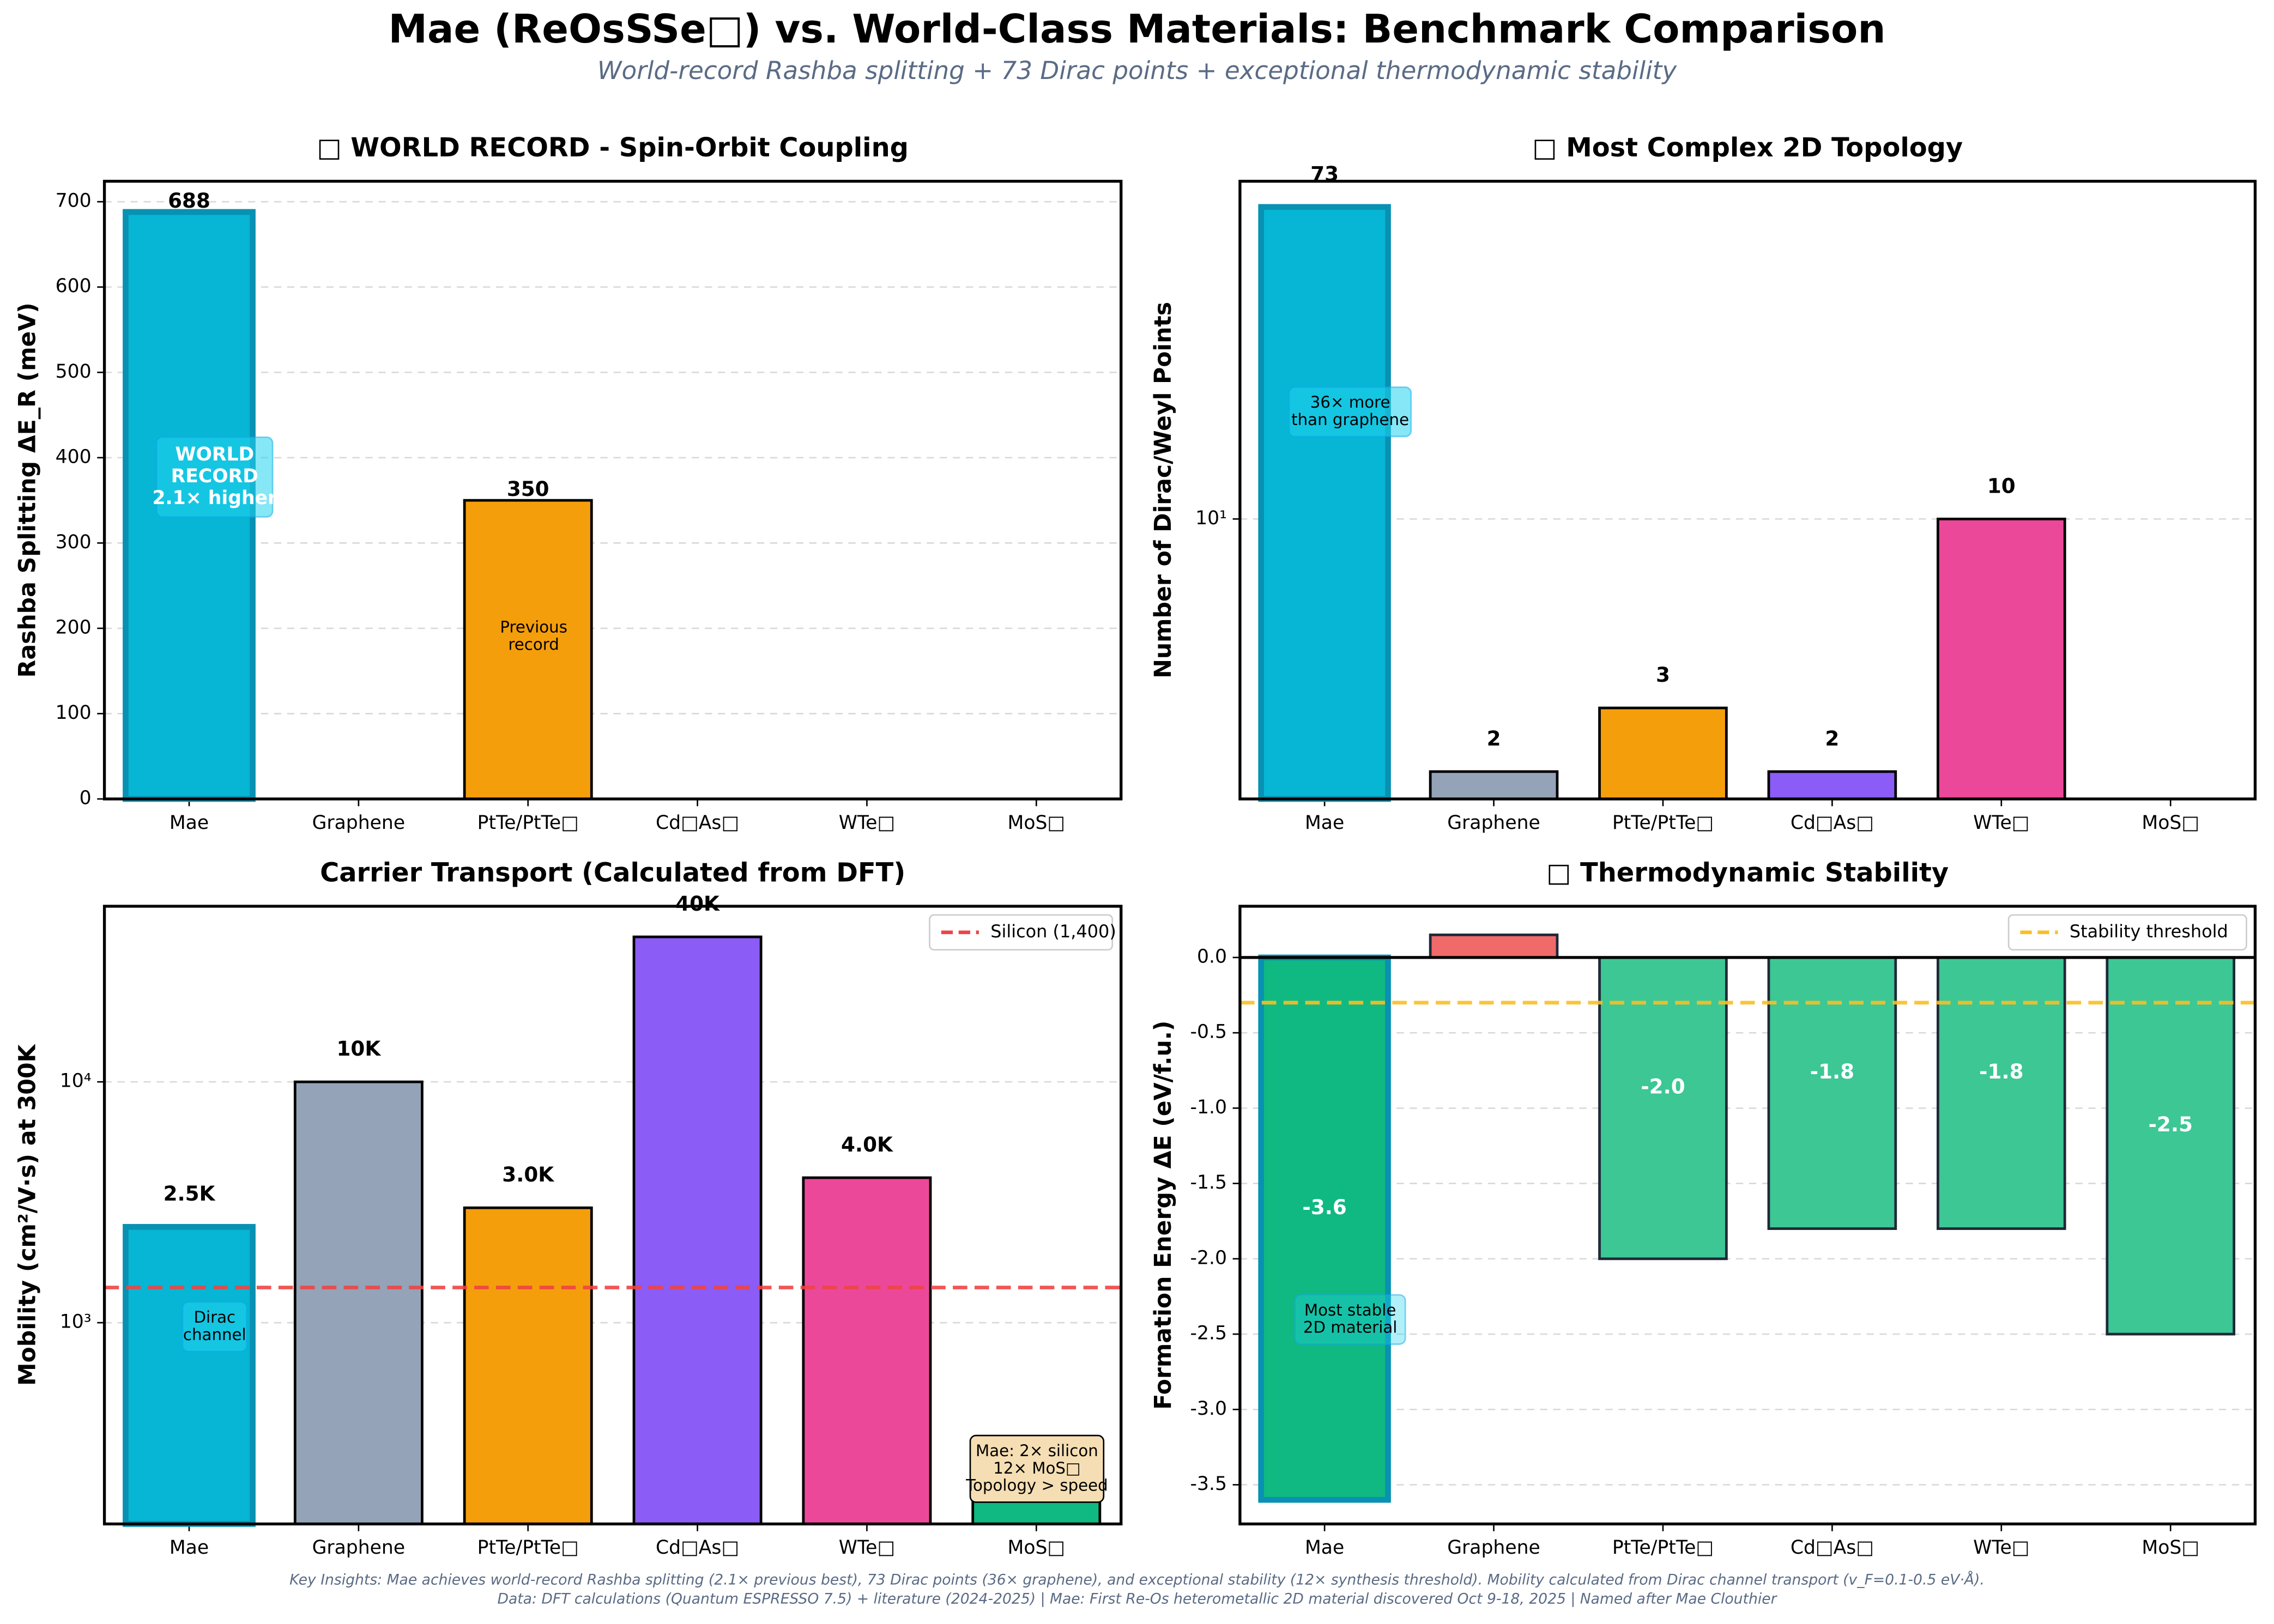  What do you see at coordinates (74, 286) in the screenshot?
I see `y-tick-label: 600` at bounding box center [74, 286].